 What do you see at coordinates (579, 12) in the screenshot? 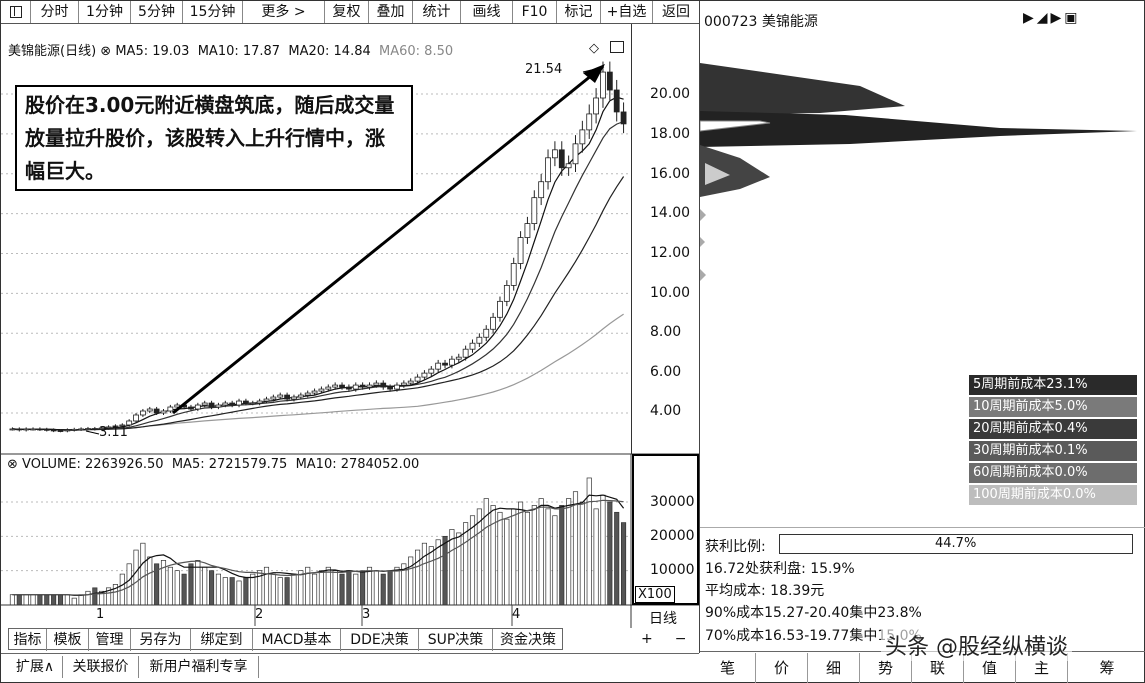
I see `mark-button: 标记` at bounding box center [579, 12].